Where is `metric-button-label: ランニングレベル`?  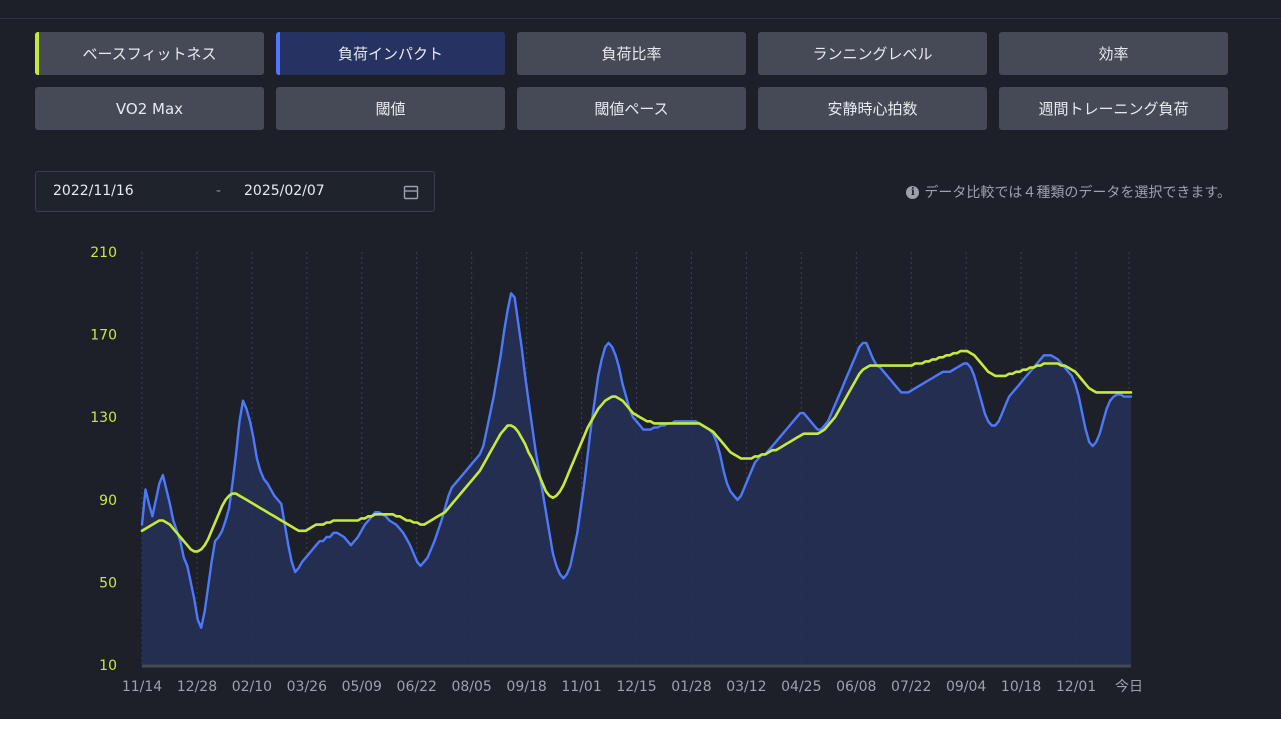
metric-button-label: ランニングレベル is located at coordinates (872, 54).